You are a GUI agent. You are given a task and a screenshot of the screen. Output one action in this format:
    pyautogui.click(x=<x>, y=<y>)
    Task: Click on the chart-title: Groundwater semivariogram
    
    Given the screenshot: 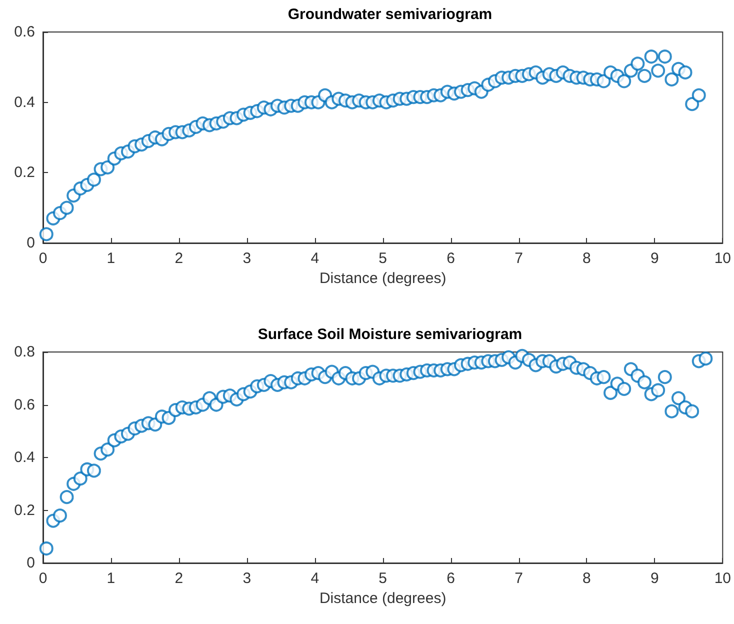 What is the action you would take?
    pyautogui.click(x=390, y=14)
    